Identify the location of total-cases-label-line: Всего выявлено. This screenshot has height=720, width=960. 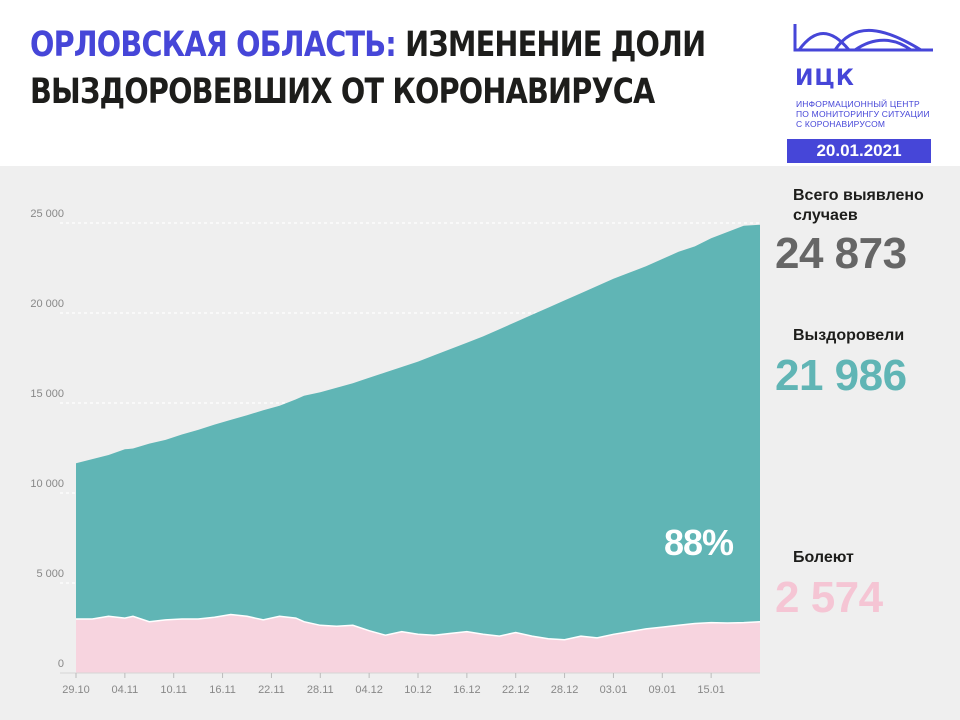
(858, 195).